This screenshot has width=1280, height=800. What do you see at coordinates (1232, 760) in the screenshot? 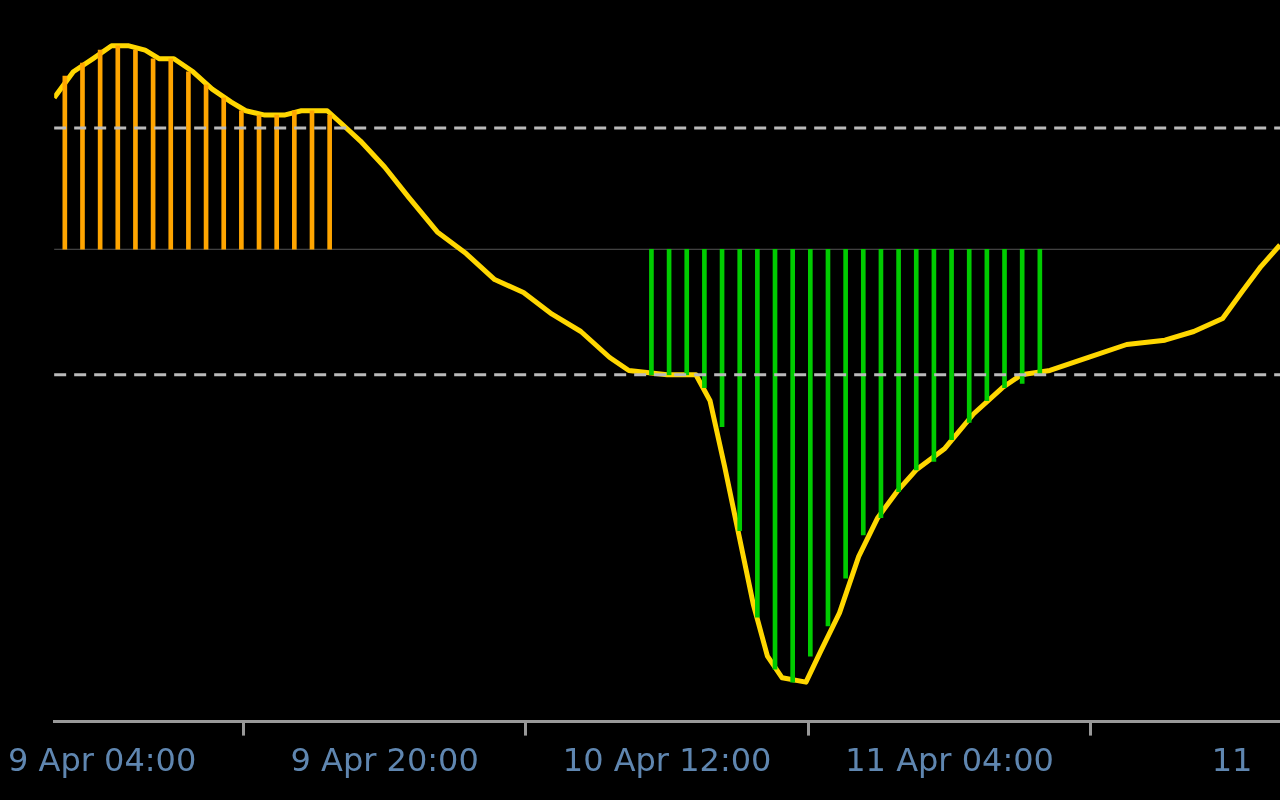
I see `x-tick-label: 11` at bounding box center [1232, 760].